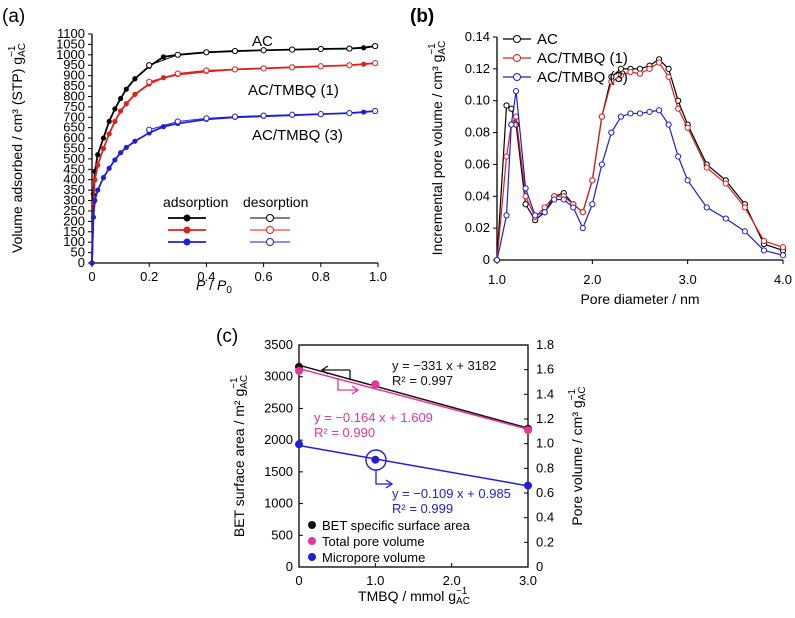 Image resolution: width=795 pixels, height=618 pixels. Describe the element at coordinates (74, 189) in the screenshot. I see `y-tick-label: 350` at that location.